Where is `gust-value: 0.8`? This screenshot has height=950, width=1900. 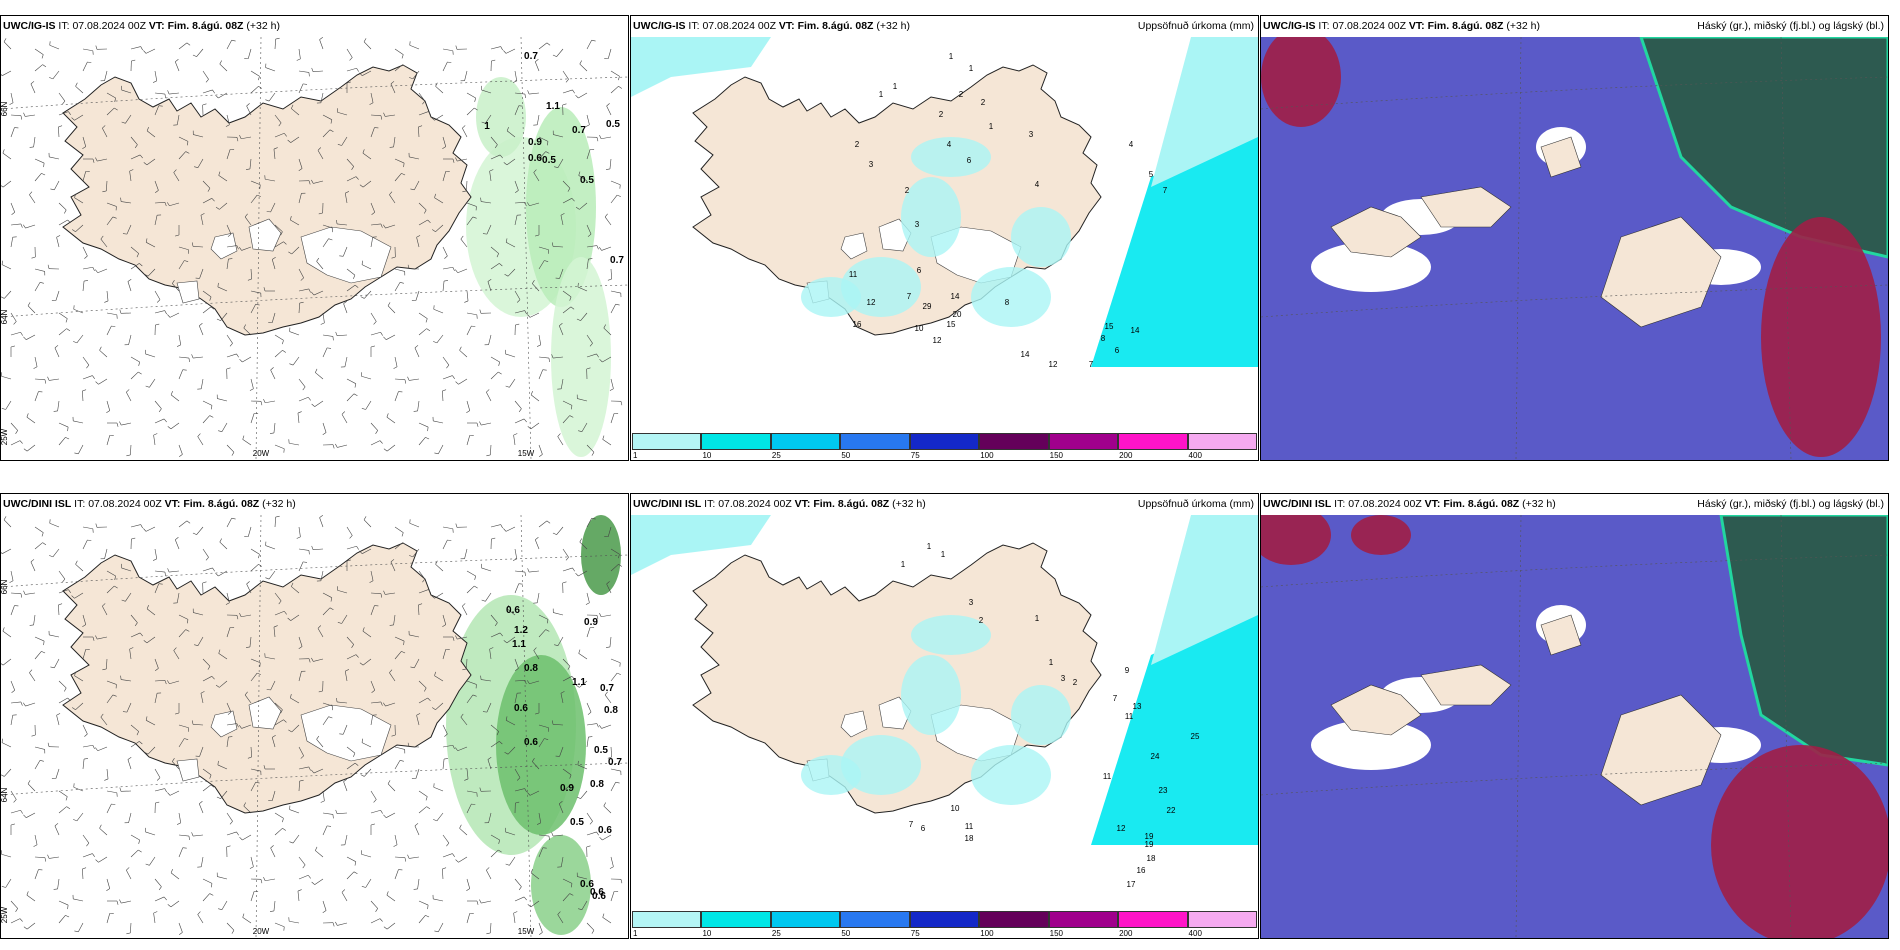
gust-value: 0.8 is located at coordinates (611, 710).